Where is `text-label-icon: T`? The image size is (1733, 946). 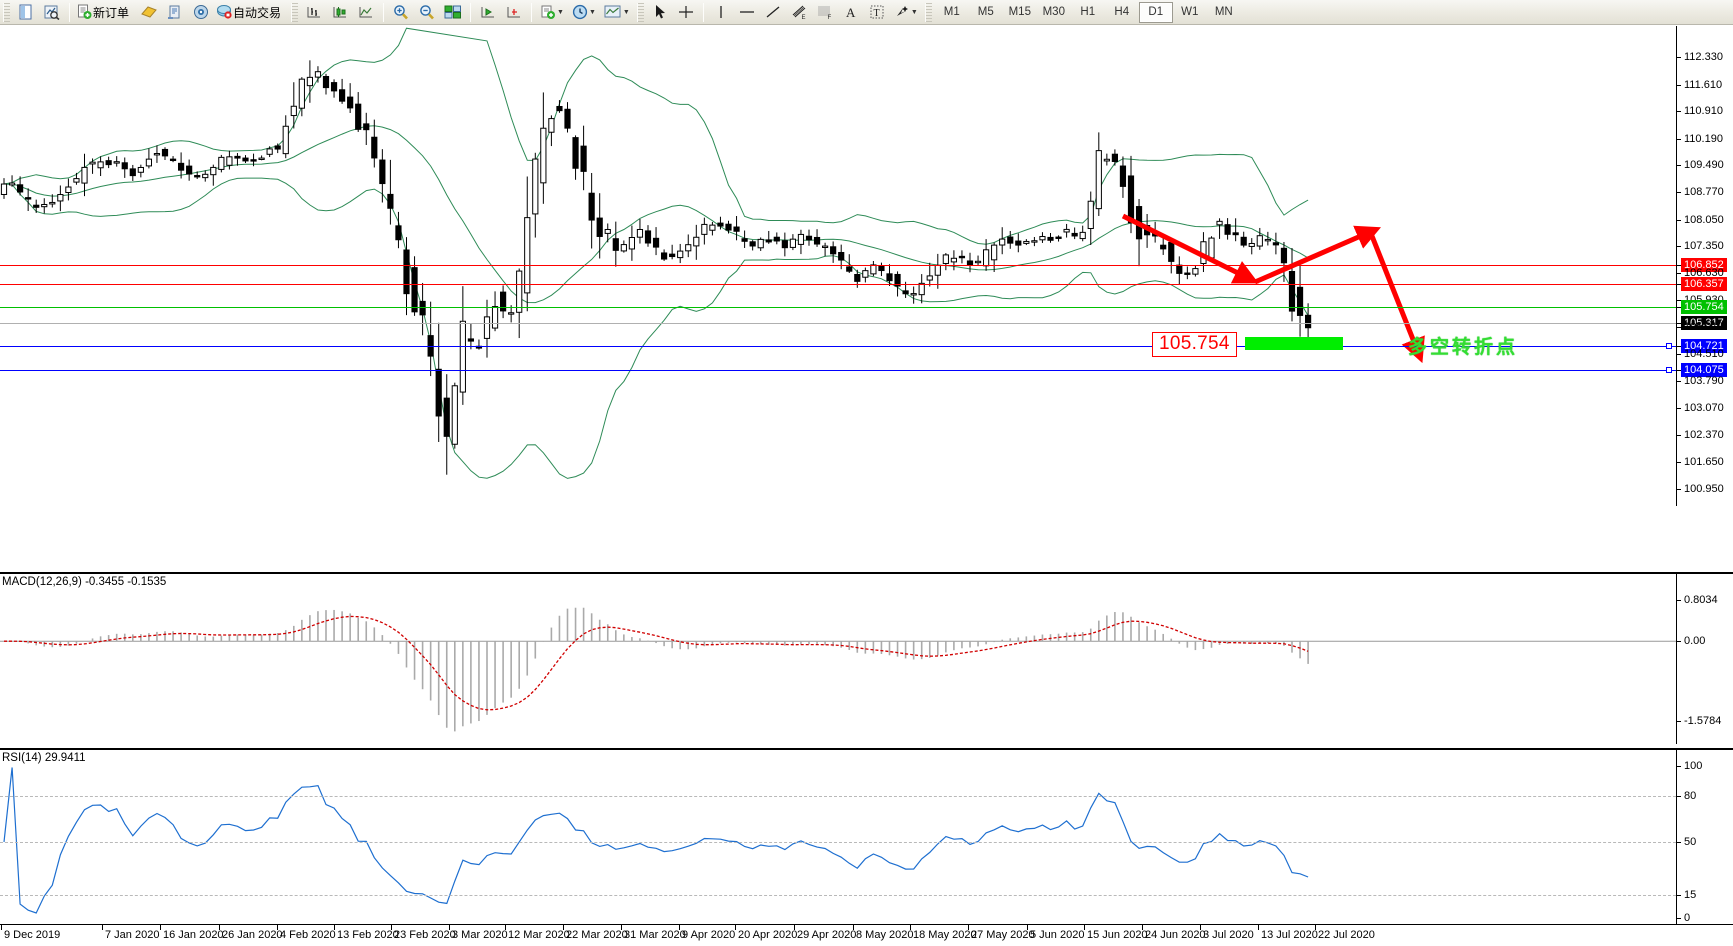 text-label-icon: T is located at coordinates (877, 12).